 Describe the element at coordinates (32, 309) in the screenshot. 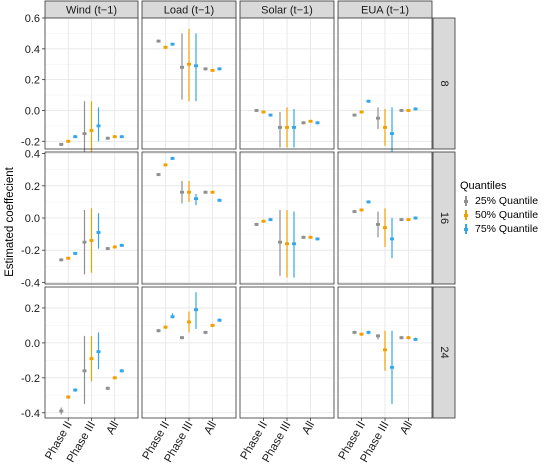

I see `y-tick-label: 0.2` at that location.